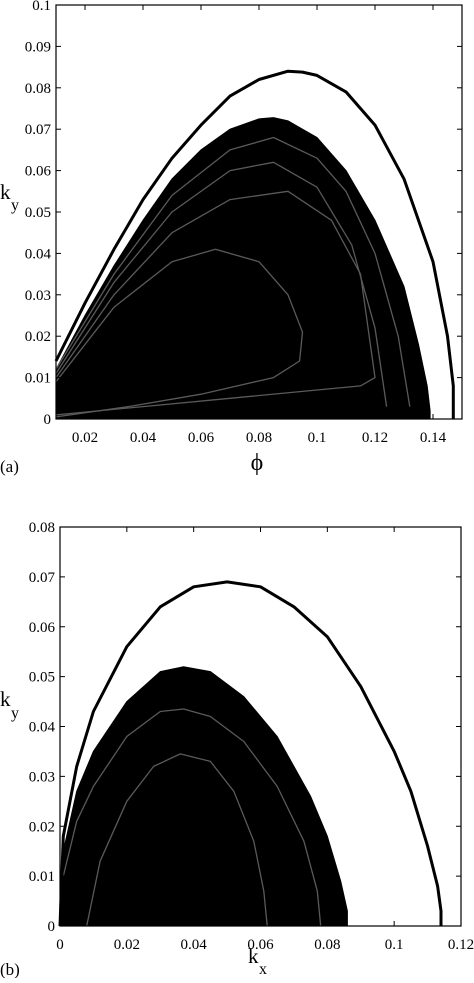 The width and height of the screenshot is (474, 983). I want to click on panel-label-a: (a), so click(9, 466).